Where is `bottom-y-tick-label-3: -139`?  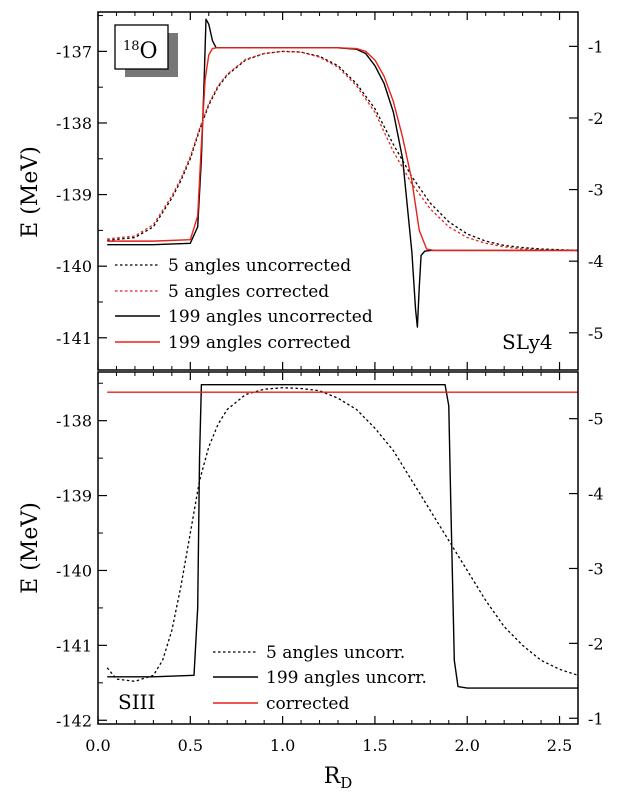 bottom-y-tick-label-3: -139 is located at coordinates (74, 496).